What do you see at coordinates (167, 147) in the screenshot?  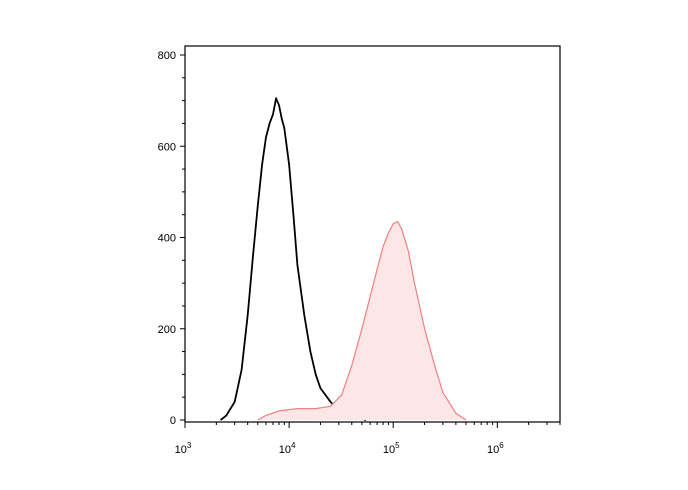 I see `y-tick-label: 600` at bounding box center [167, 147].